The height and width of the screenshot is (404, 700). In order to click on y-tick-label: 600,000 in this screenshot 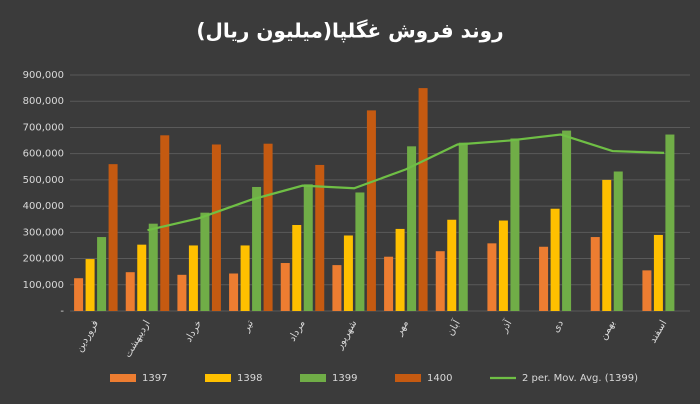, I will do `click(43, 154)`.